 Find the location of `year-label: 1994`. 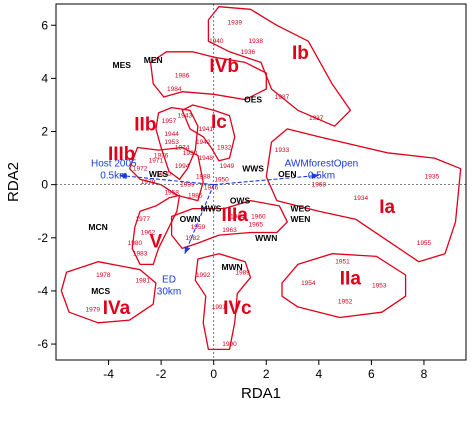

year-label: 1994 is located at coordinates (182, 166).